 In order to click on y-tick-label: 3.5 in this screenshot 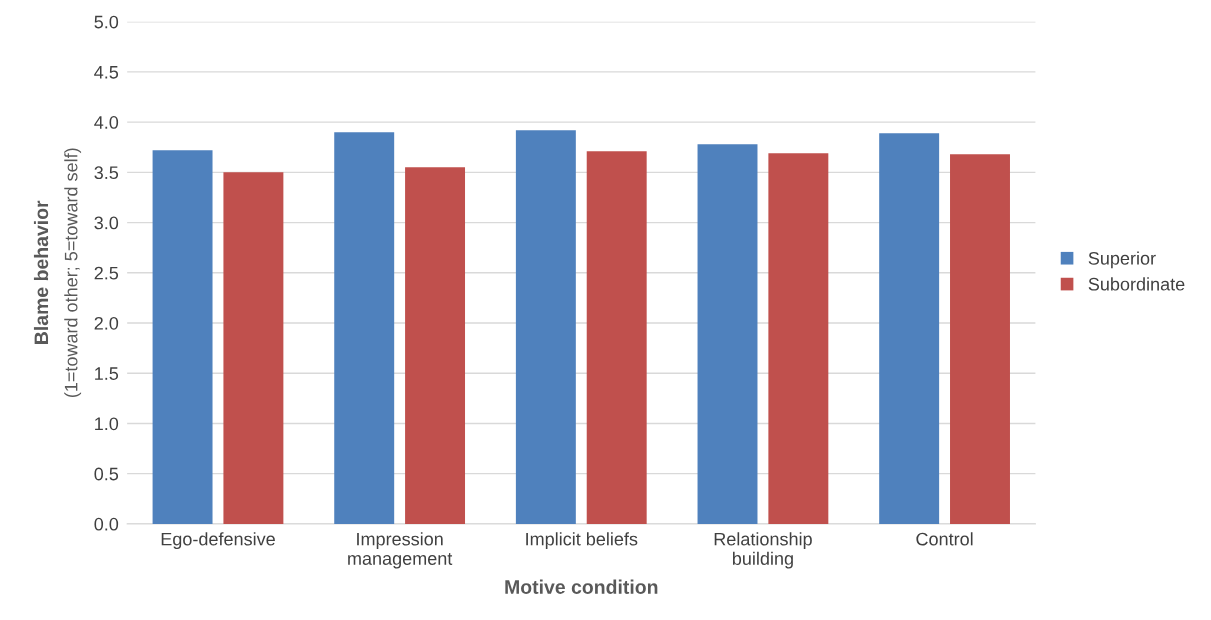, I will do `click(106, 173)`.